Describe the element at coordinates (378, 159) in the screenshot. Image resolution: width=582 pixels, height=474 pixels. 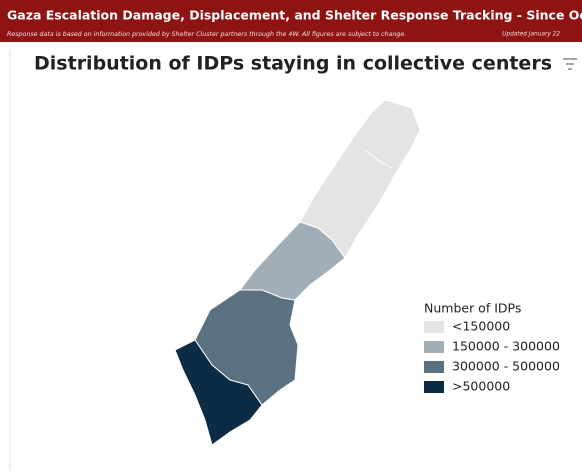
I see `region-border` at that location.